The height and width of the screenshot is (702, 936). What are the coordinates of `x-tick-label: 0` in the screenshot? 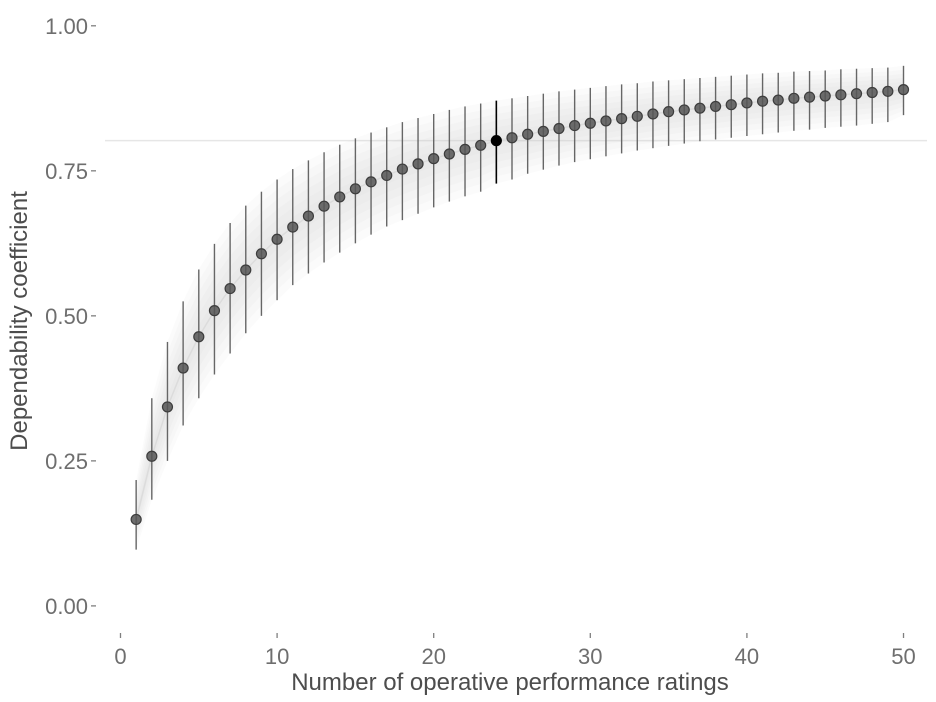 It's located at (120, 656).